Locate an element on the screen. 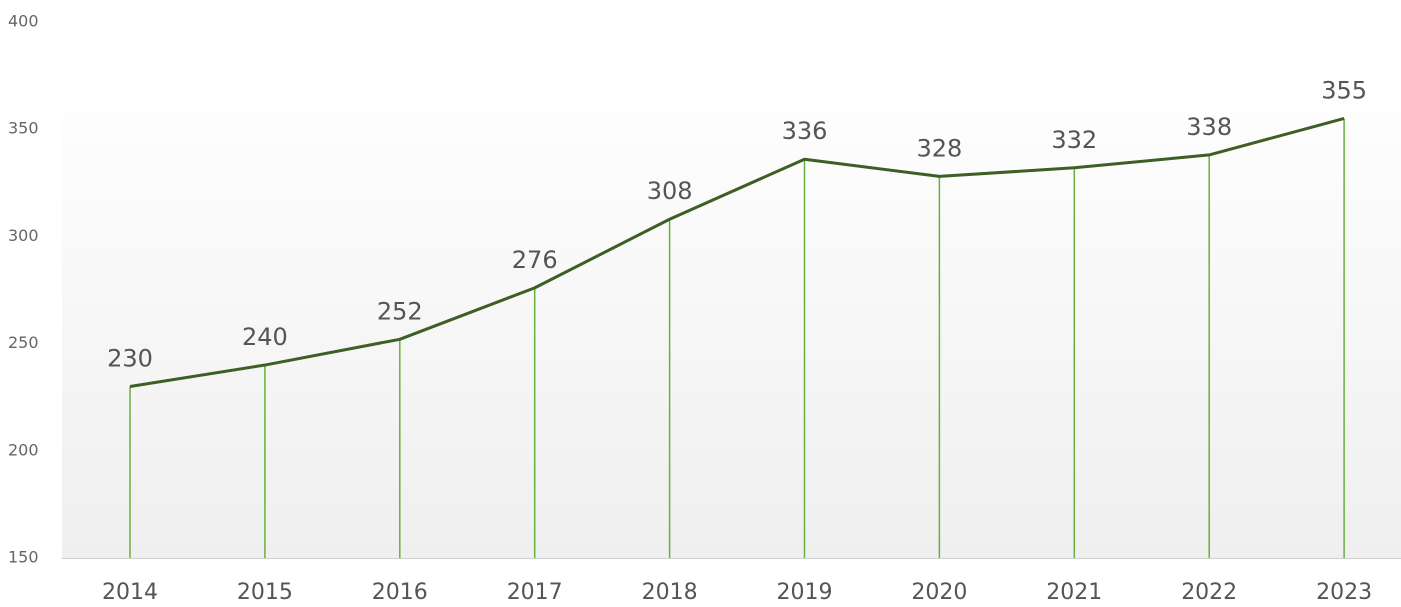 The width and height of the screenshot is (1401, 607). x-tick-label: 2019 is located at coordinates (805, 591).